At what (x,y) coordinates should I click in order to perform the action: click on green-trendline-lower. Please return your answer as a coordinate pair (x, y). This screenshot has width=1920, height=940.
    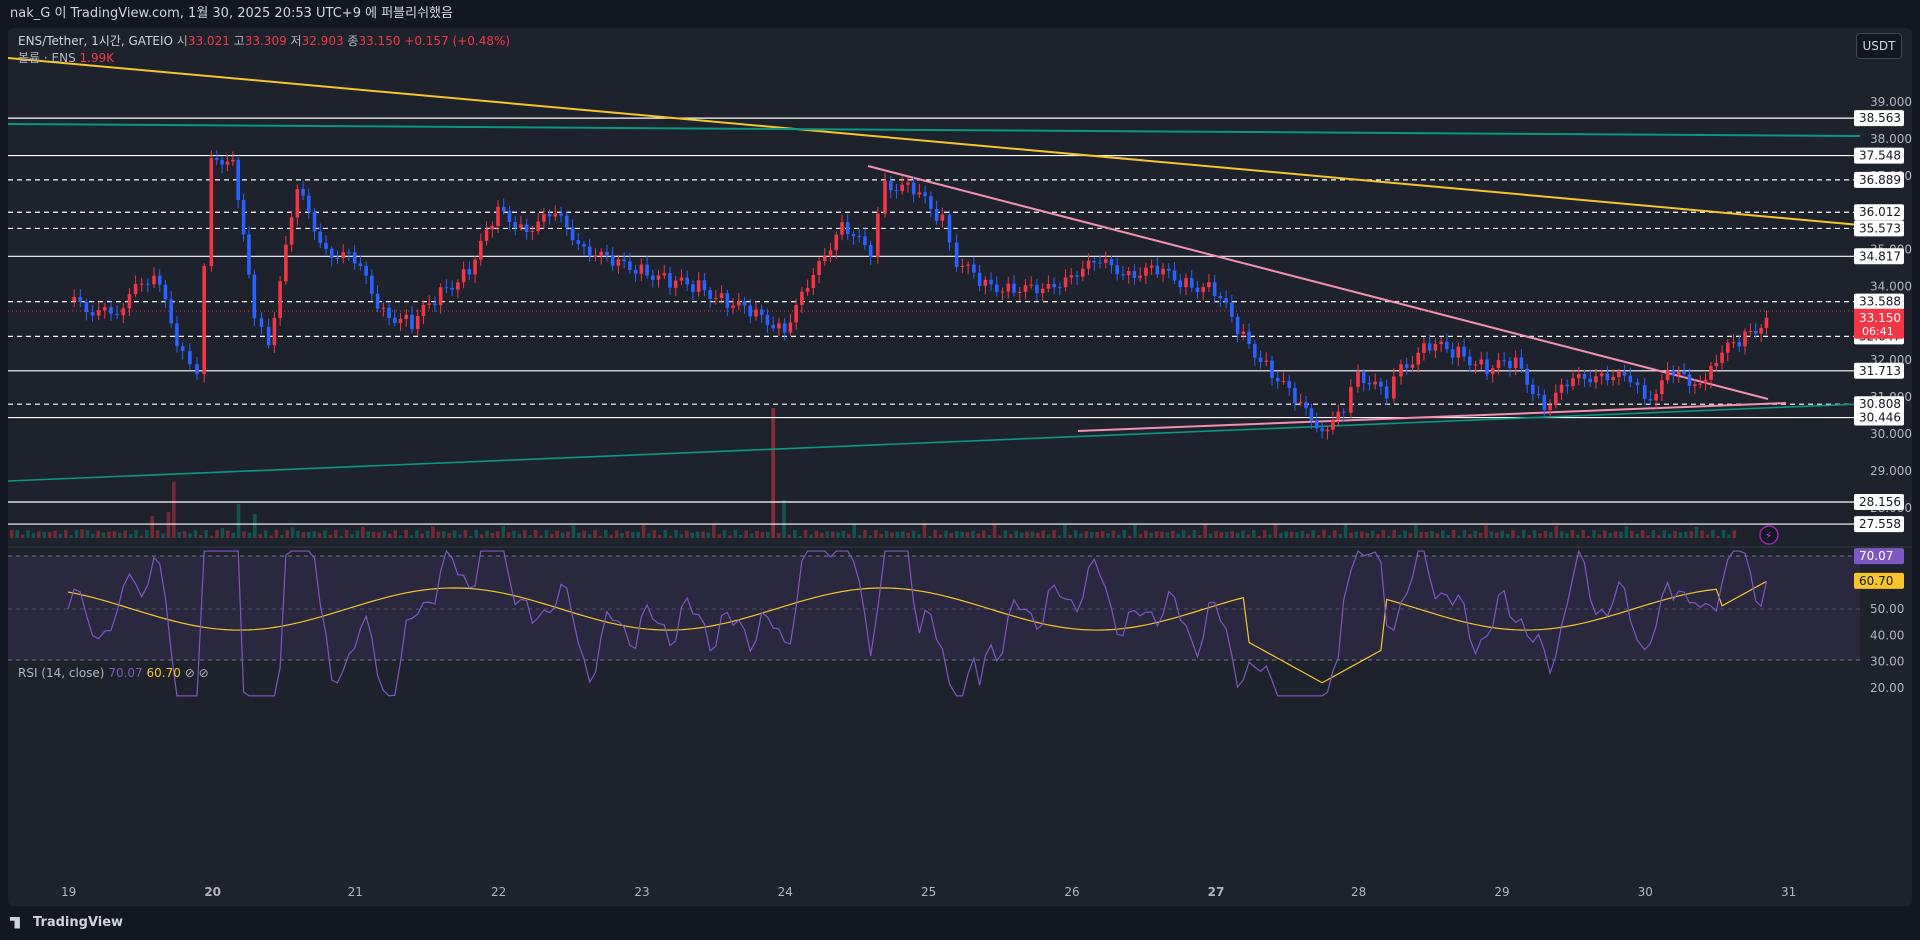
    Looking at the image, I should click on (934, 442).